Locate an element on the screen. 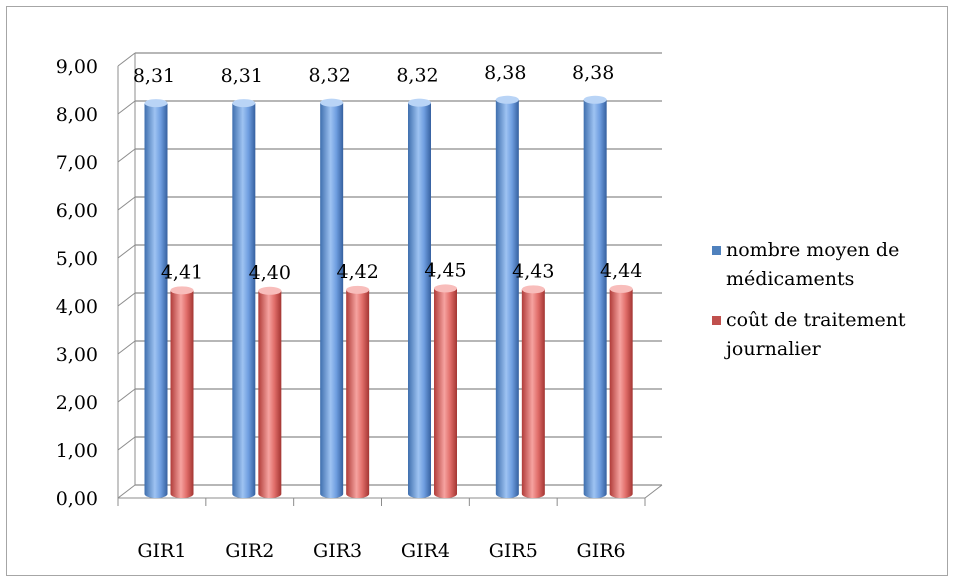 This screenshot has height=582, width=956. legend-item-medicaments: nombre moyen de médicaments is located at coordinates (832, 265).